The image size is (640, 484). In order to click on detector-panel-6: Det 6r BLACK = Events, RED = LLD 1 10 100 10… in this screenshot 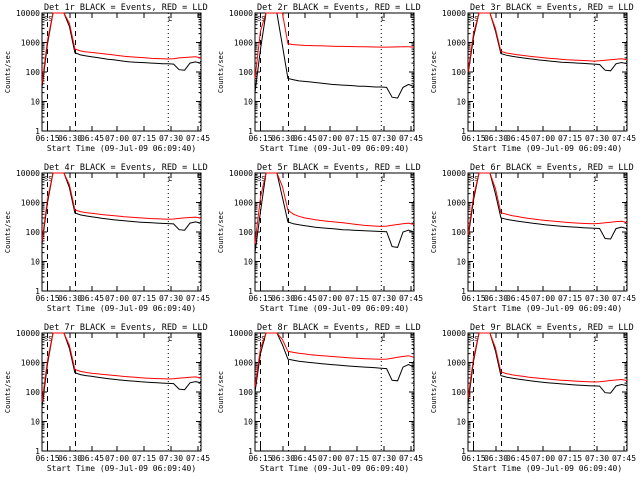, I will do `click(533, 238)`.